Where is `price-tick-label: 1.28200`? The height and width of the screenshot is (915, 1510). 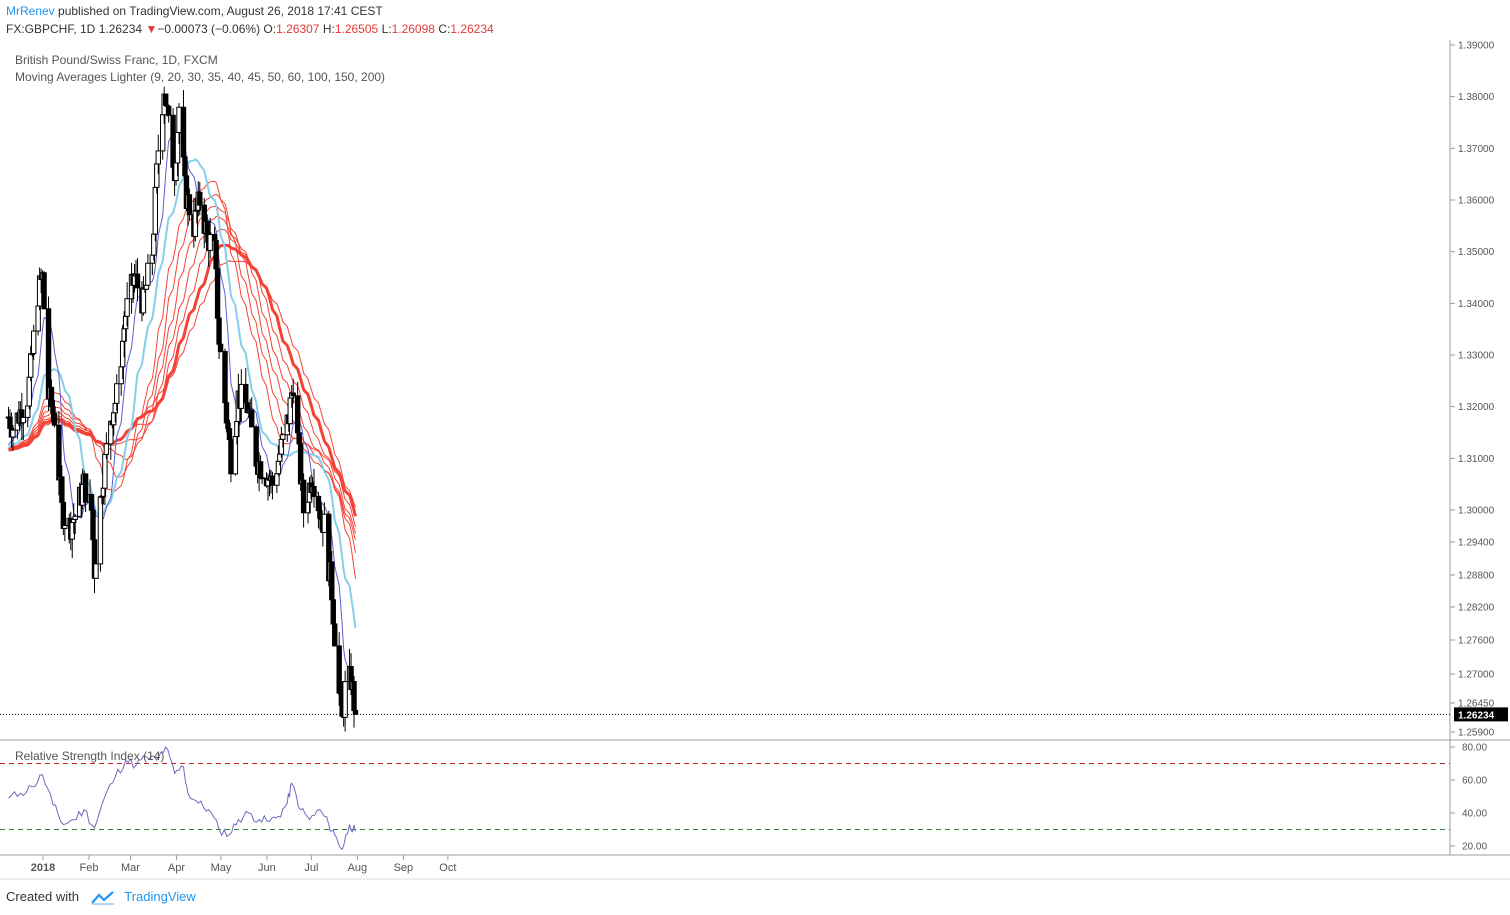 price-tick-label: 1.28200 is located at coordinates (1476, 608).